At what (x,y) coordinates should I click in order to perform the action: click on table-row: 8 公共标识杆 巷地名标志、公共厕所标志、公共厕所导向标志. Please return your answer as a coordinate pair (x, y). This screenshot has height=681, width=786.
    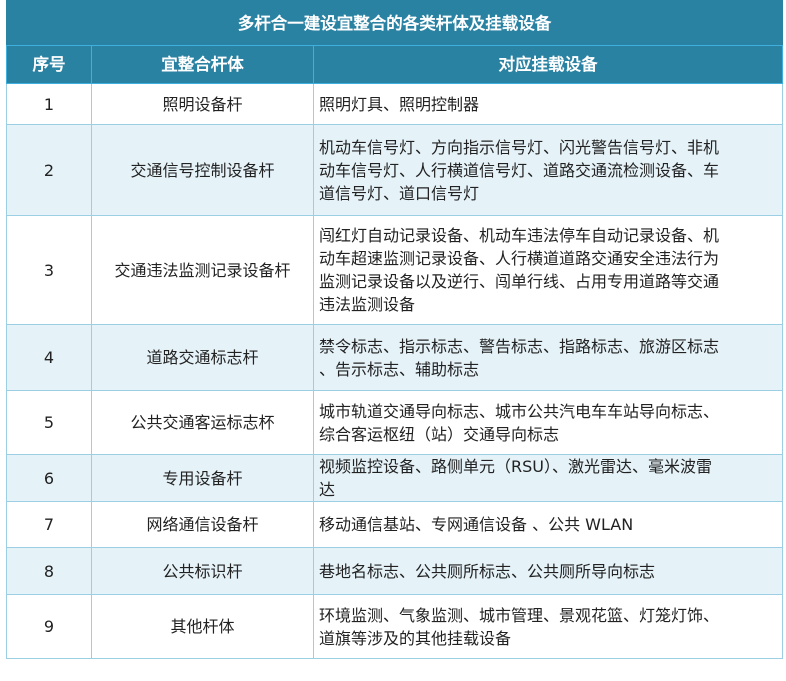
    Looking at the image, I should click on (394, 571).